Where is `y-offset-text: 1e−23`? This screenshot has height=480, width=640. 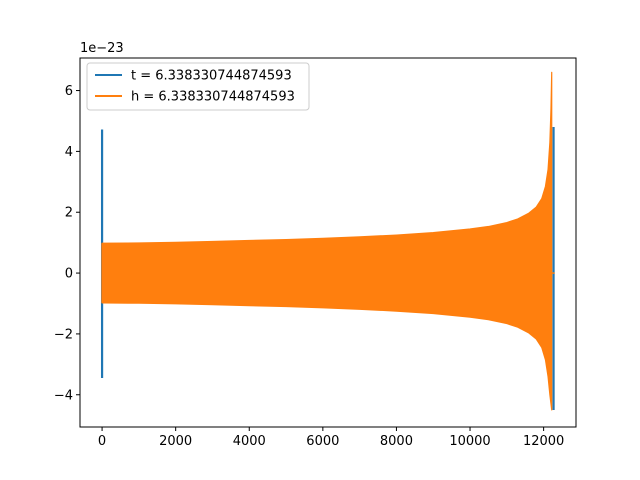 y-offset-text: 1e−23 is located at coordinates (102, 48).